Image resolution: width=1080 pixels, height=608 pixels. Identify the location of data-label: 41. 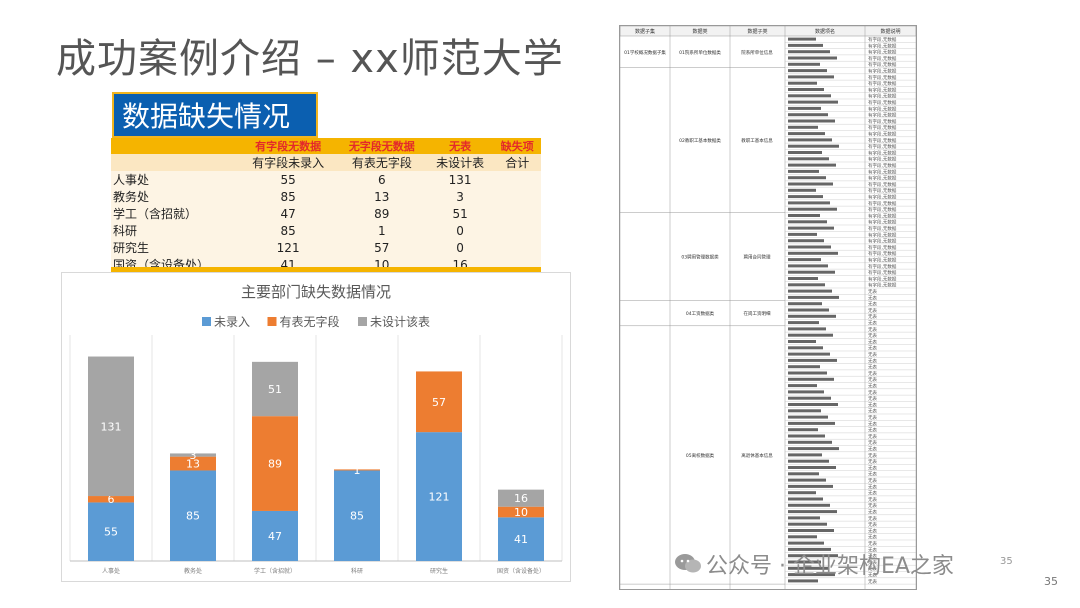
(521, 539).